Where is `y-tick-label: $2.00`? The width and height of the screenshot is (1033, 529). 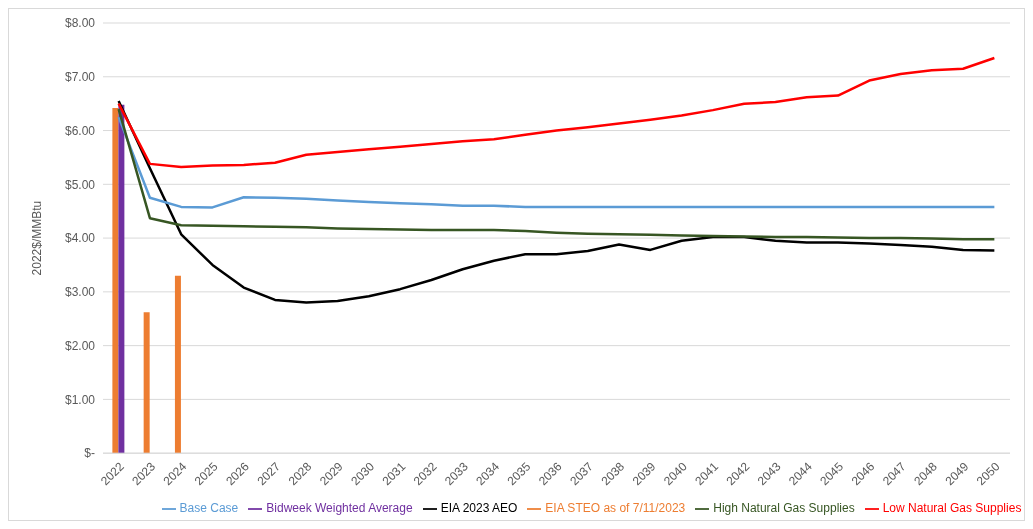 y-tick-label: $2.00 is located at coordinates (80, 345).